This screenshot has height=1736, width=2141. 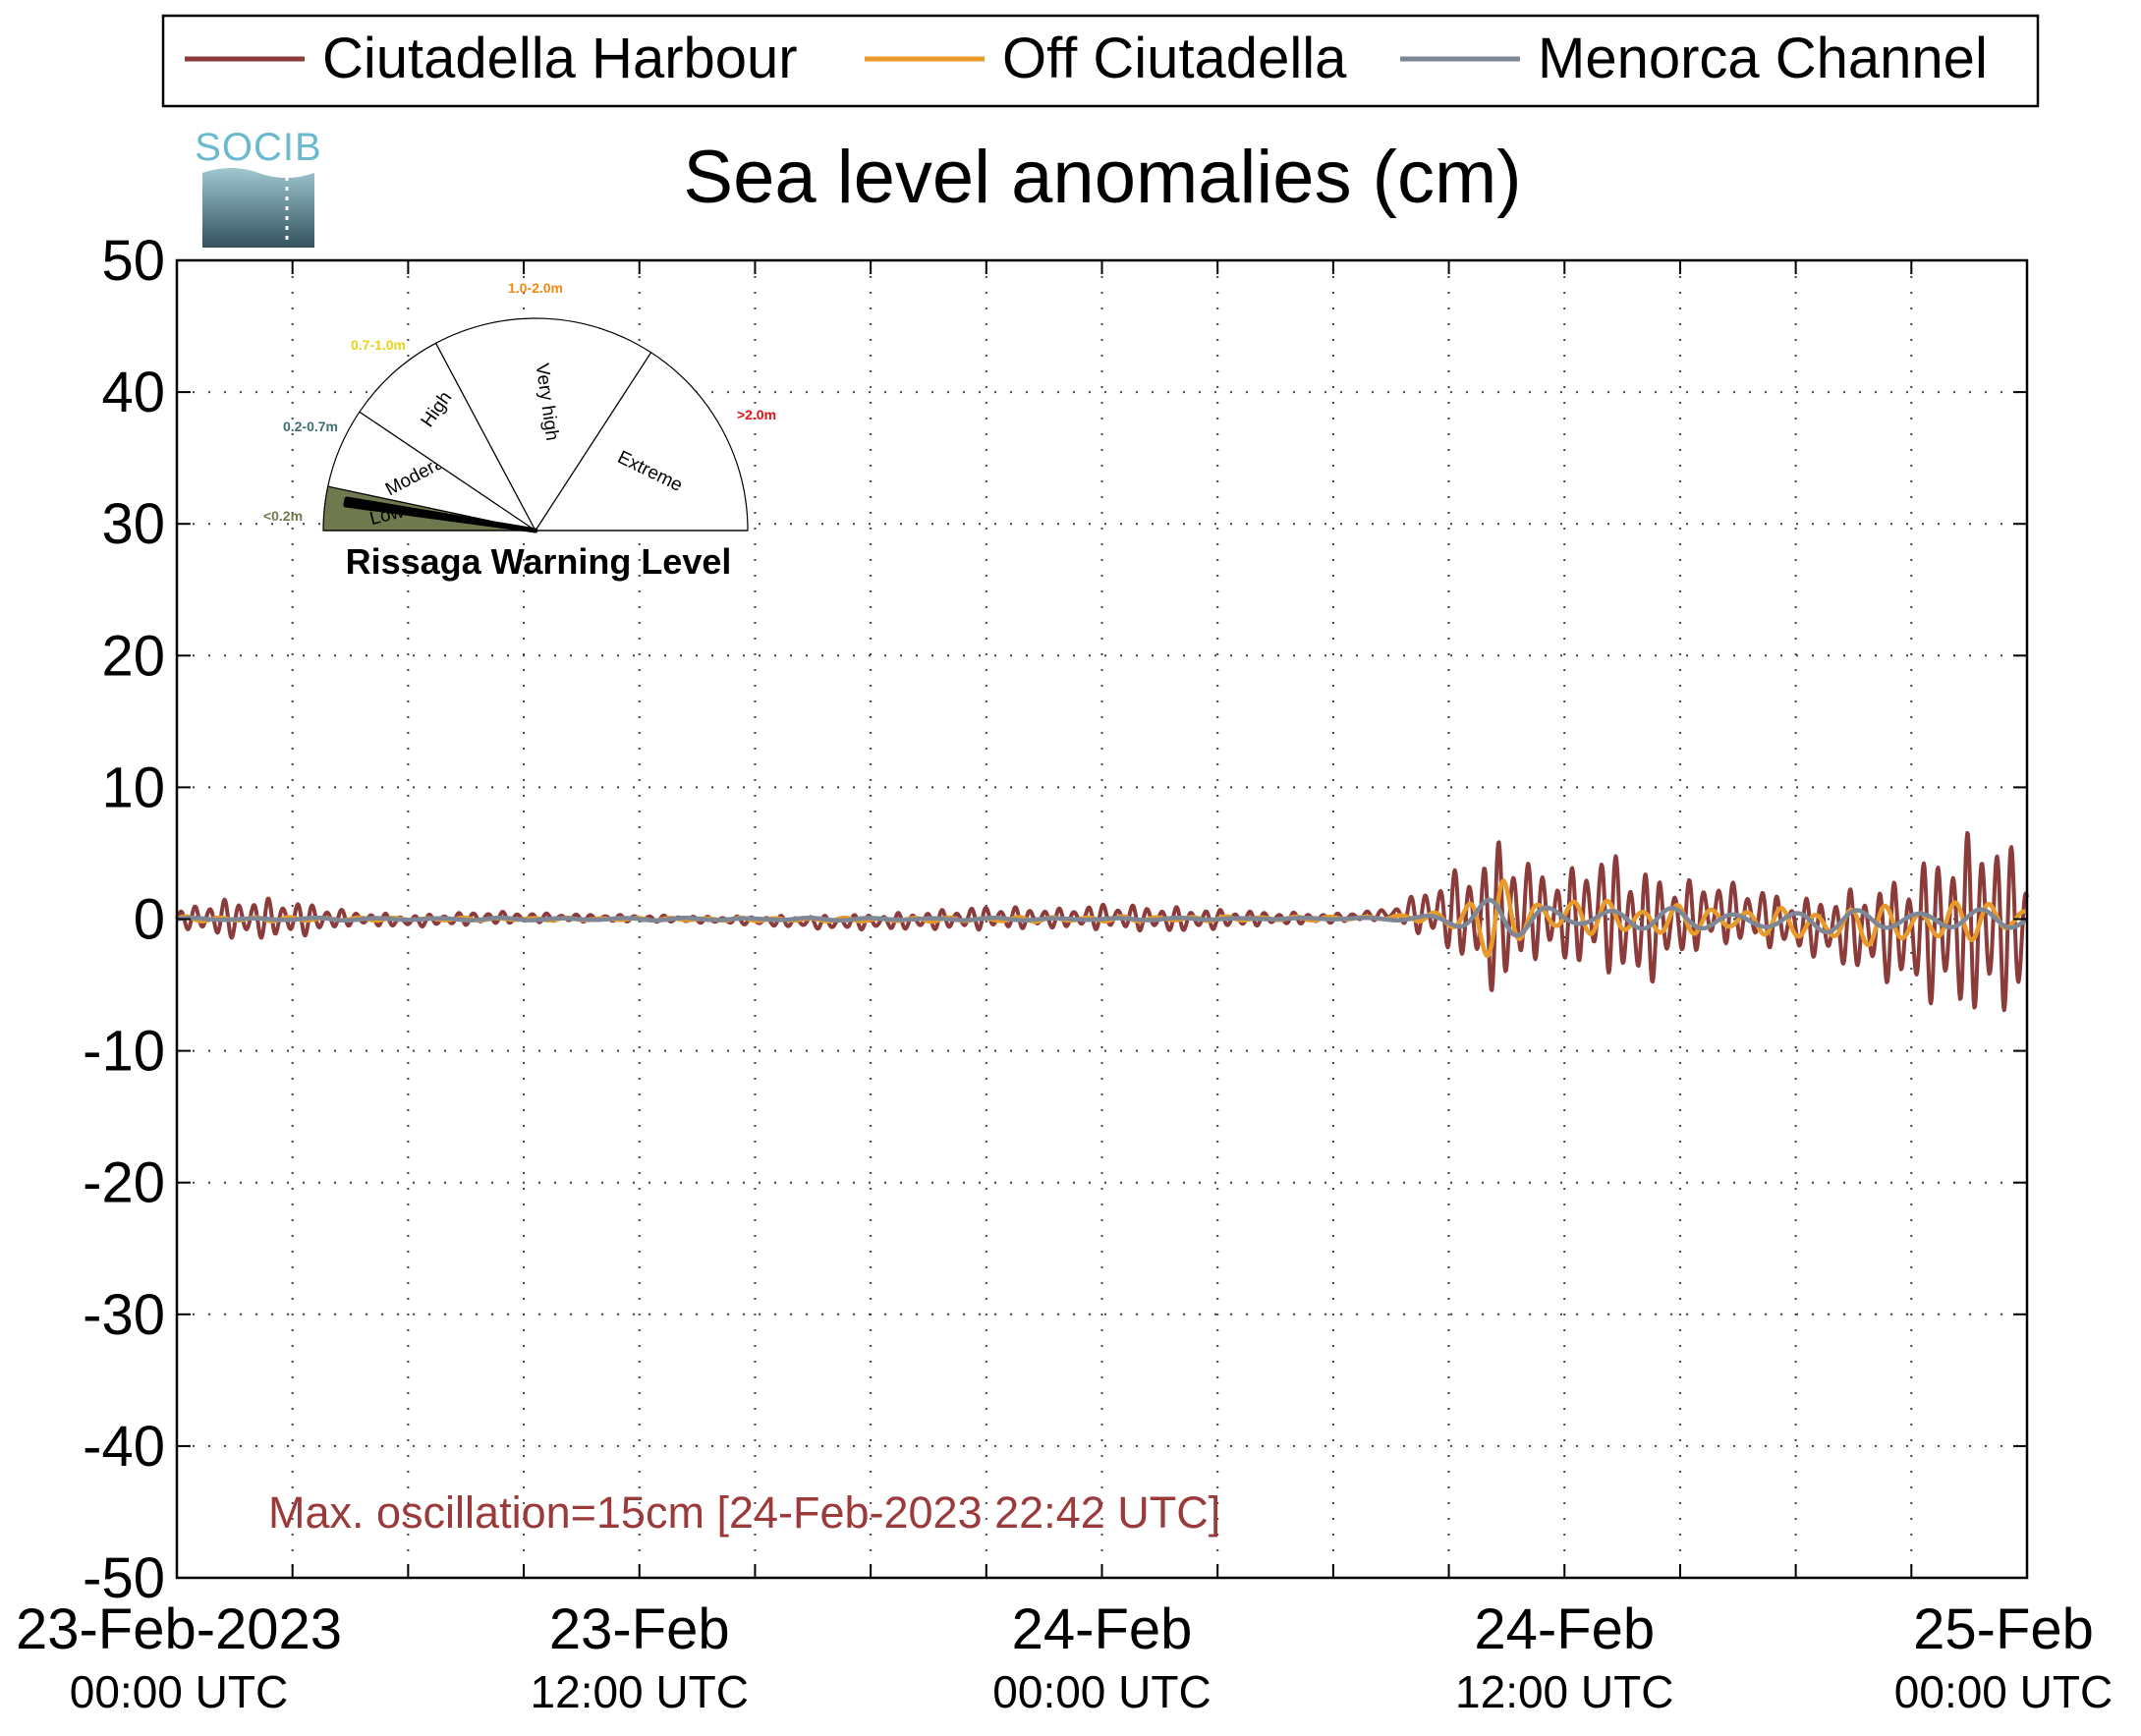 What do you see at coordinates (1174, 58) in the screenshot?
I see `legend-label: Off Ciutadella` at bounding box center [1174, 58].